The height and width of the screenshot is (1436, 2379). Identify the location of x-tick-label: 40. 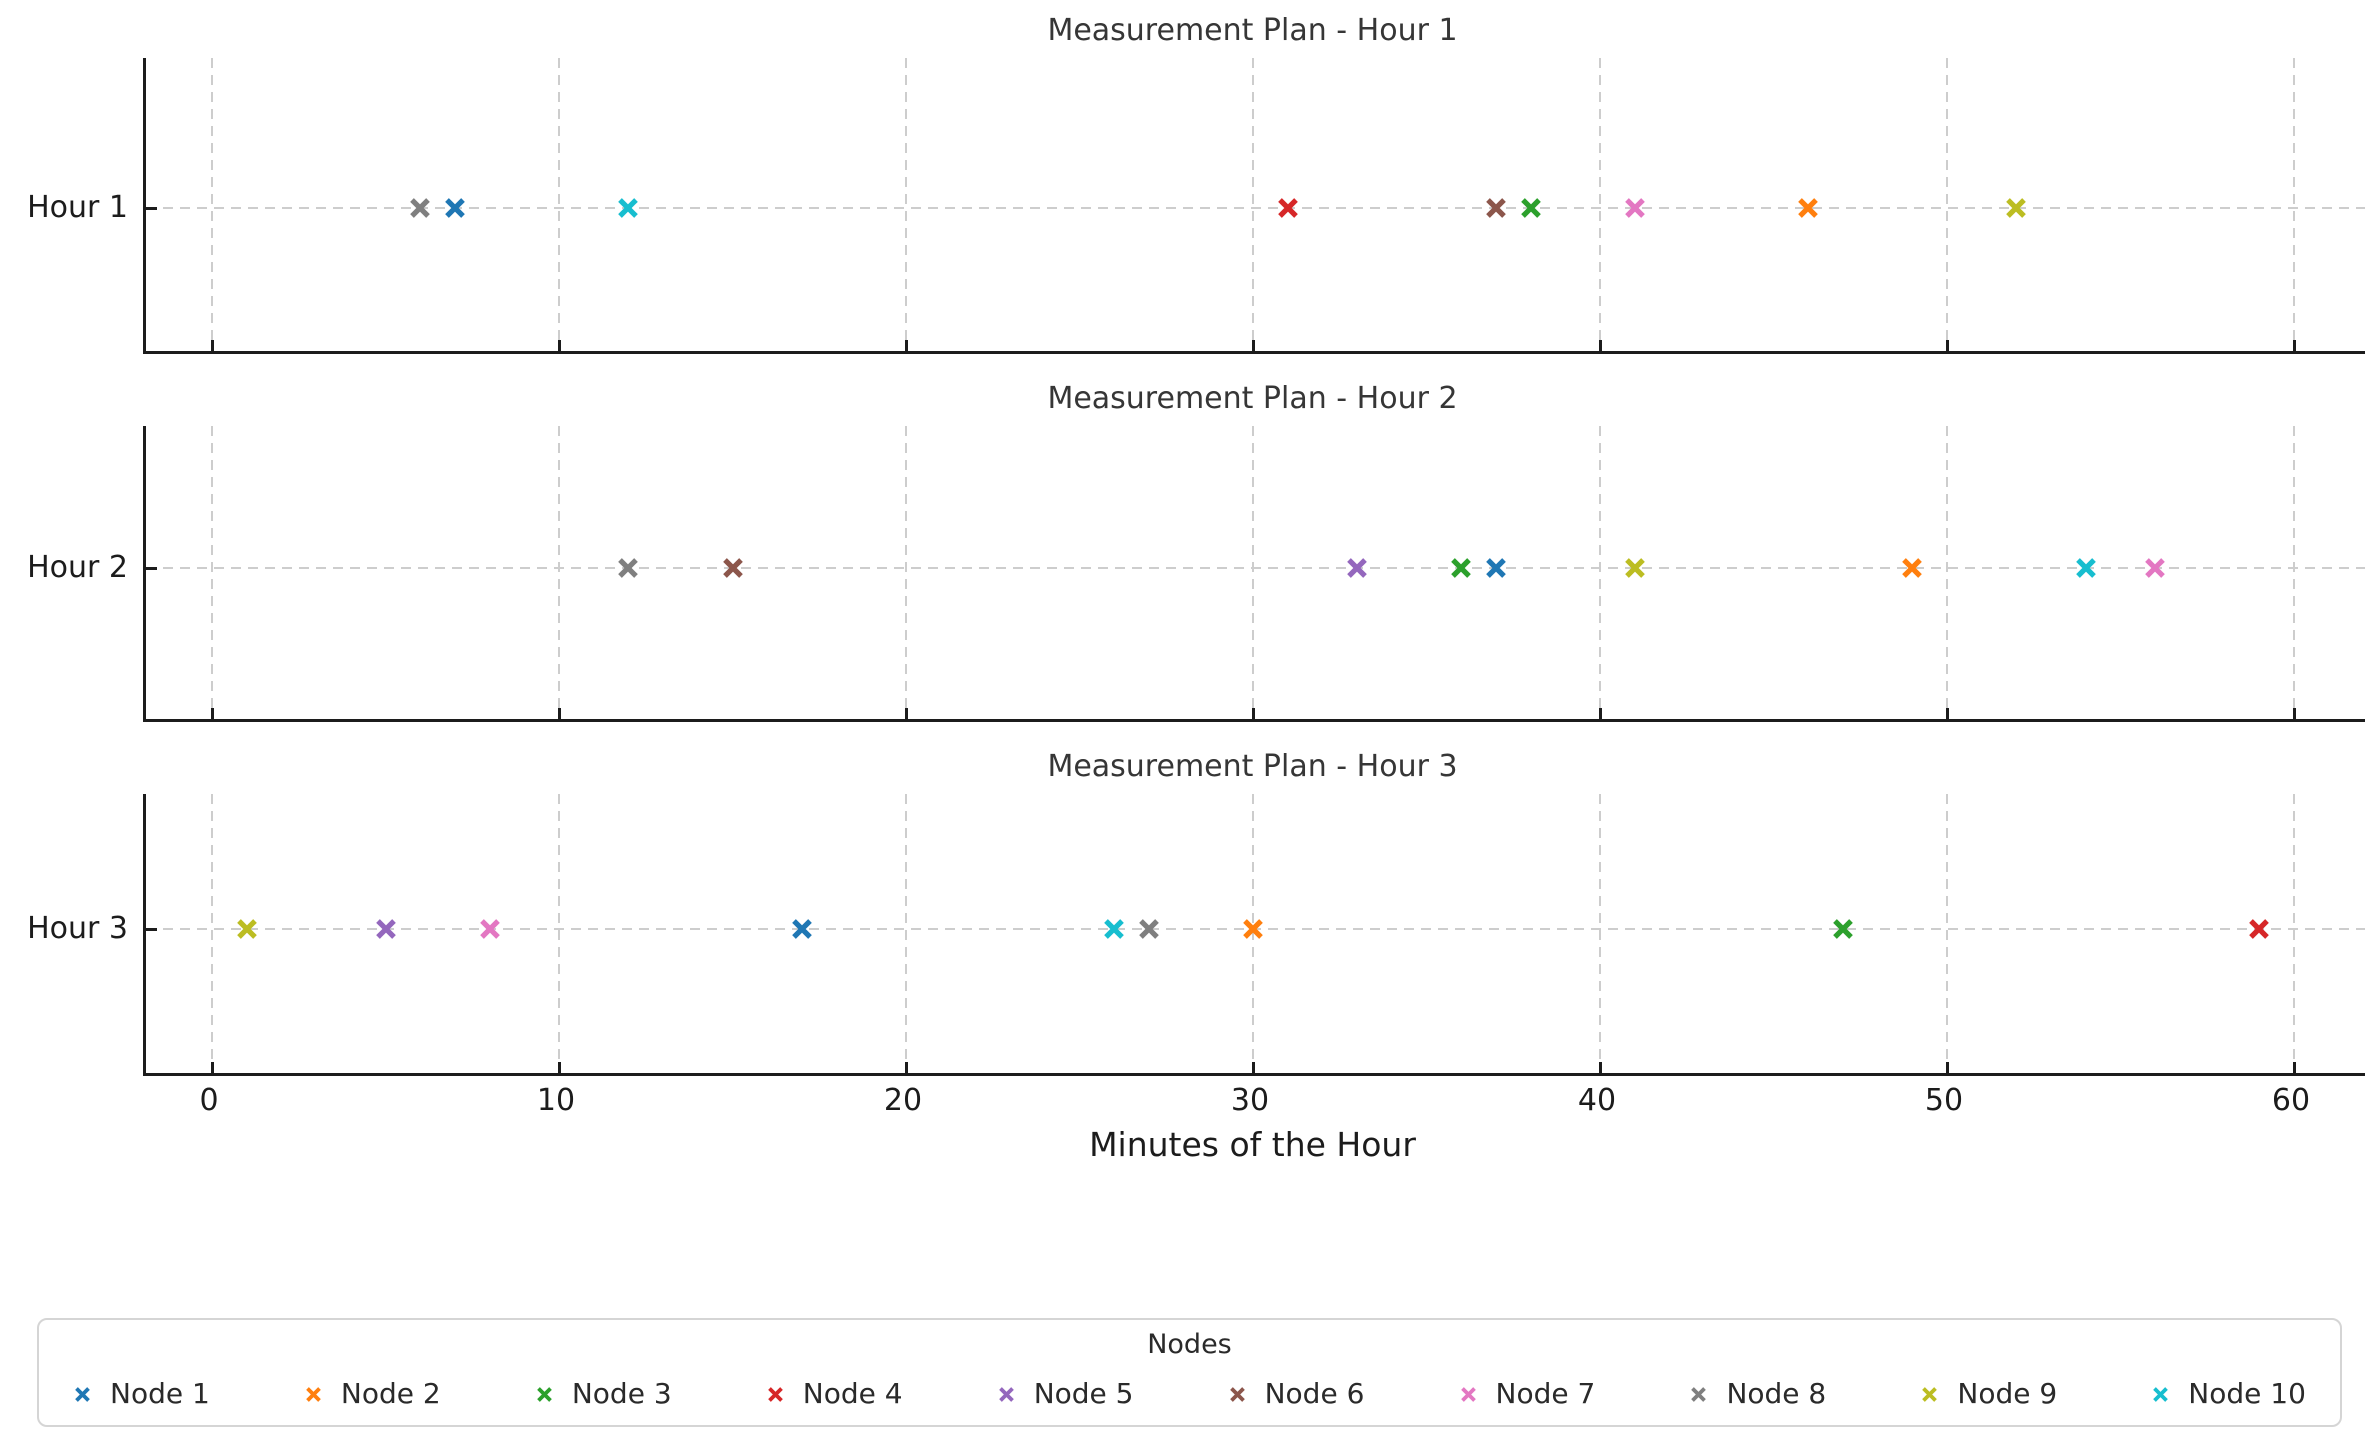
(1597, 1100).